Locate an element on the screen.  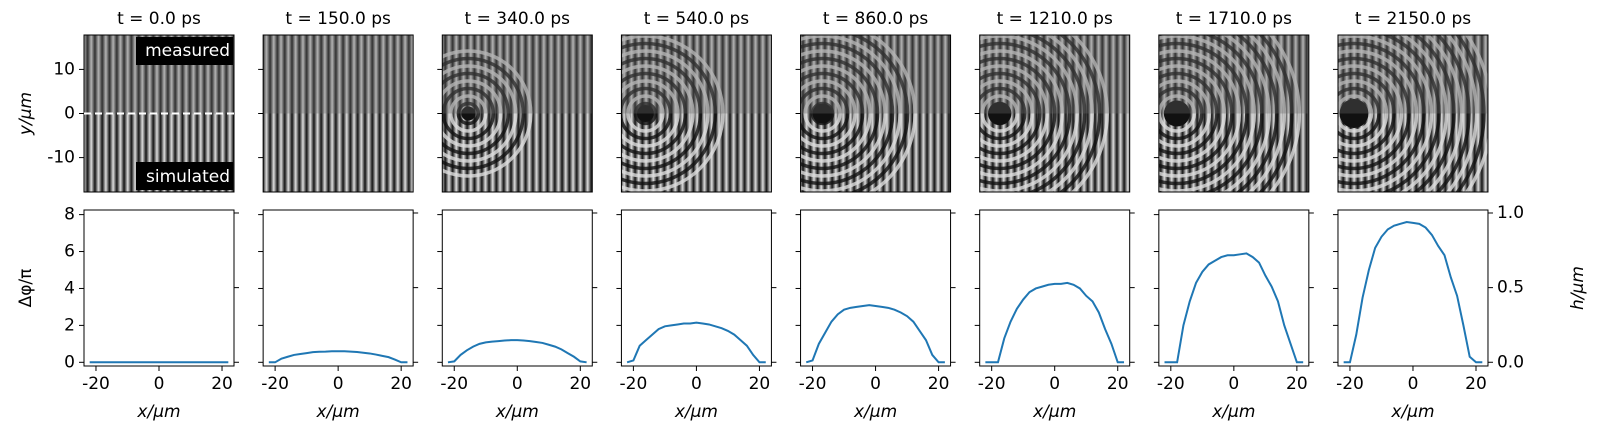
x-label: x/µm is located at coordinates (1412, 412).